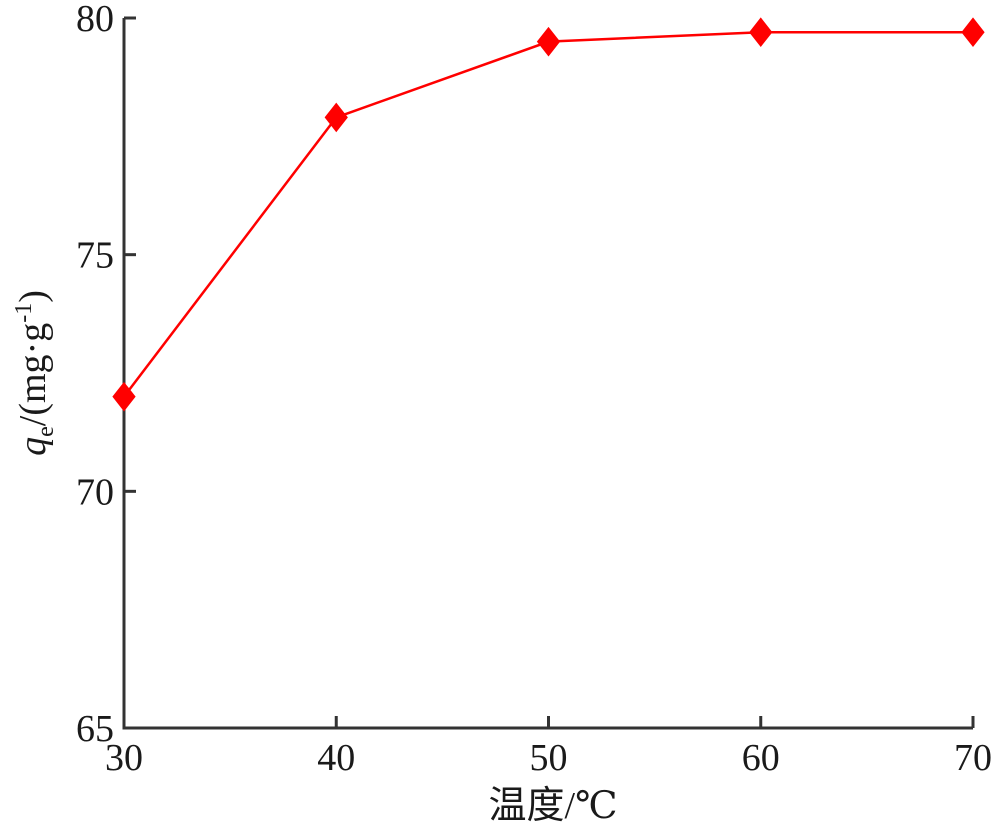 The height and width of the screenshot is (833, 1000). Describe the element at coordinates (336, 758) in the screenshot. I see `x-tick-label: 40` at that location.